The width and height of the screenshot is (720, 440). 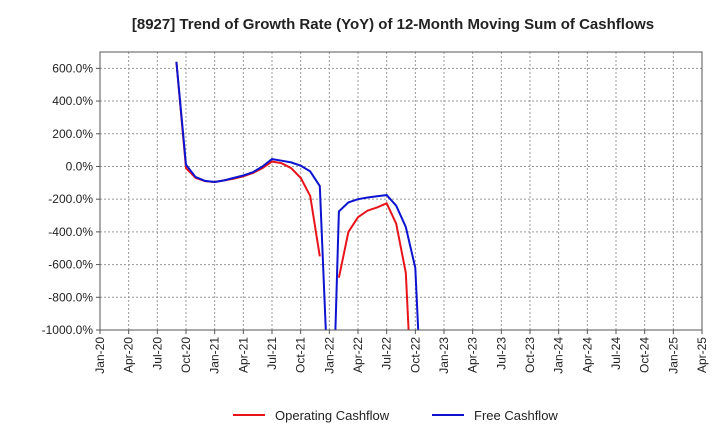 What do you see at coordinates (272, 353) in the screenshot?
I see `x-tick-label: Jul-21` at bounding box center [272, 353].